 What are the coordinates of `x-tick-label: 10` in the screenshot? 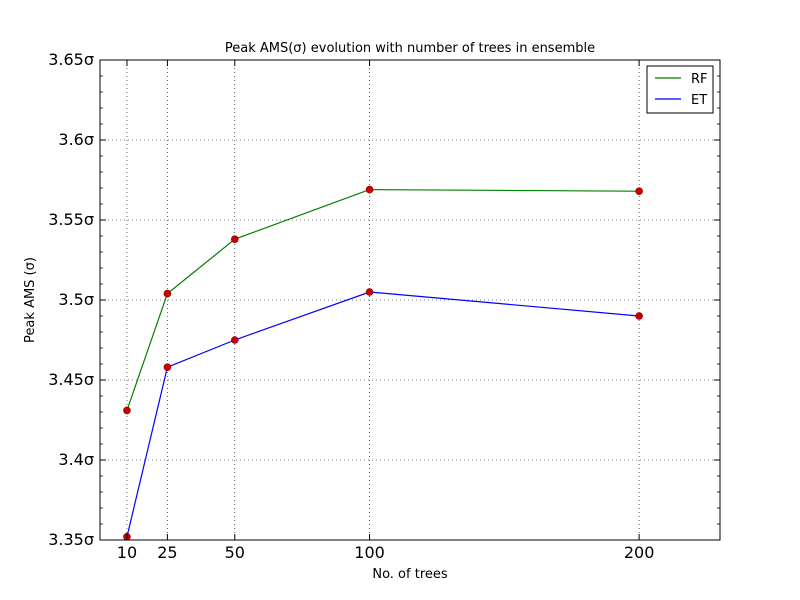 It's located at (127, 552).